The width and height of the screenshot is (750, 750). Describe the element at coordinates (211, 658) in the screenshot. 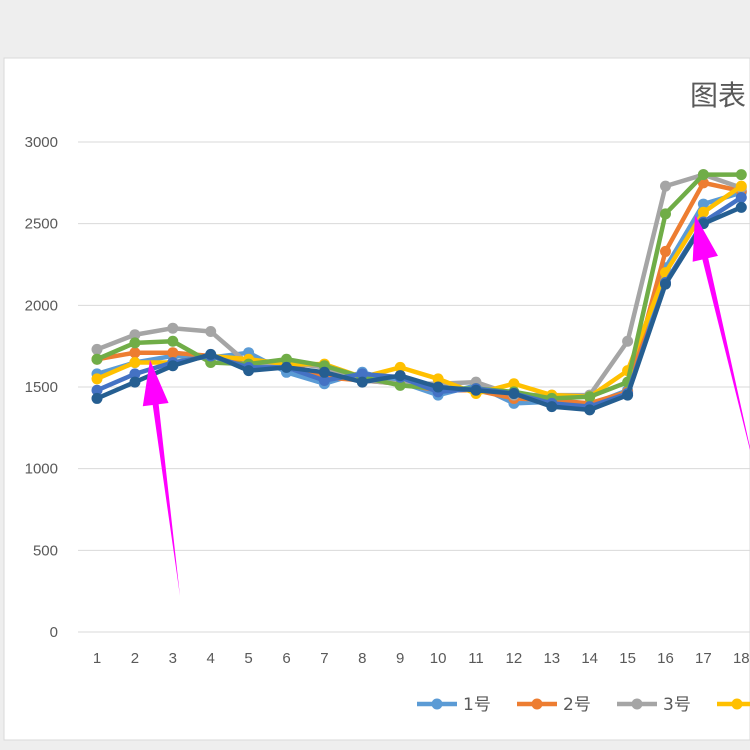

I see `x-tick-label: 4` at that location.